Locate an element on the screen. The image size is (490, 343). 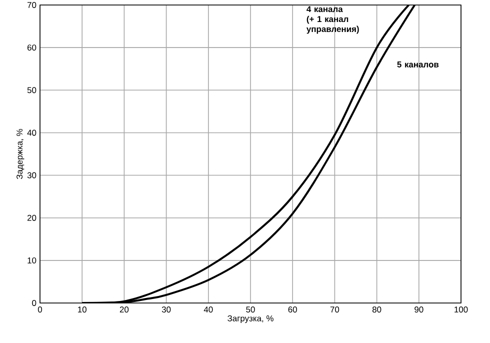
text: 4 канала (+ 1 канал управления) is located at coordinates (332, 20).